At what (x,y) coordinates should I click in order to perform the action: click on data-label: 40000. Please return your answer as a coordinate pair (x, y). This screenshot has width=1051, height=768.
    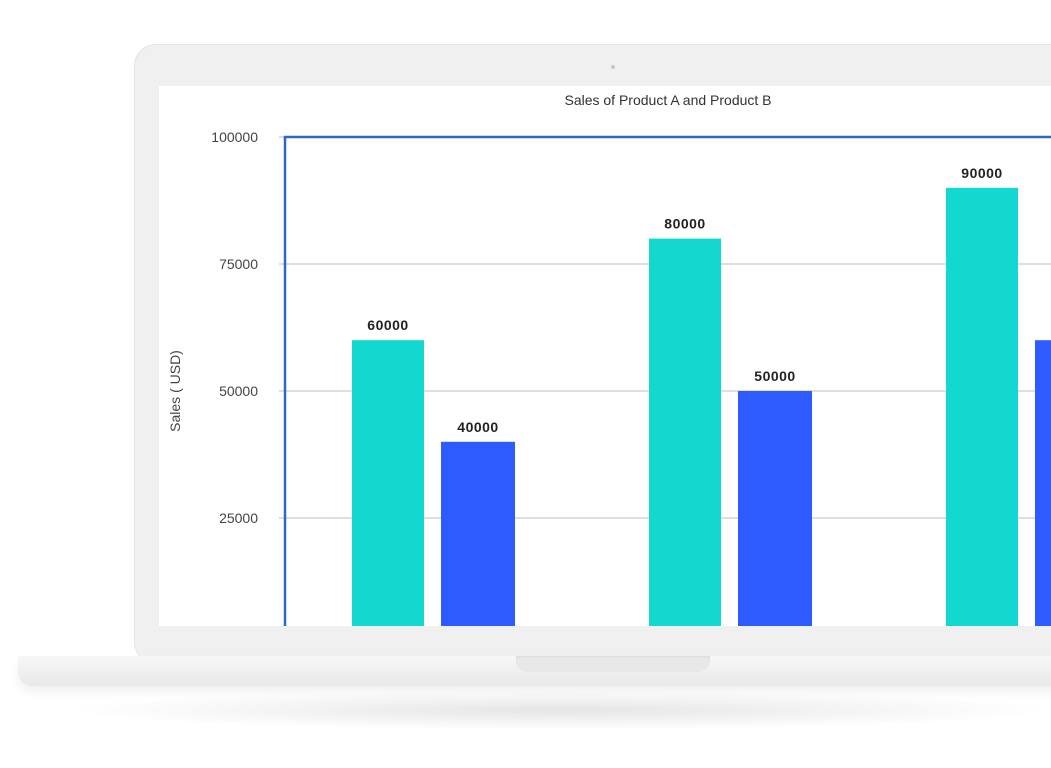
    Looking at the image, I should click on (477, 427).